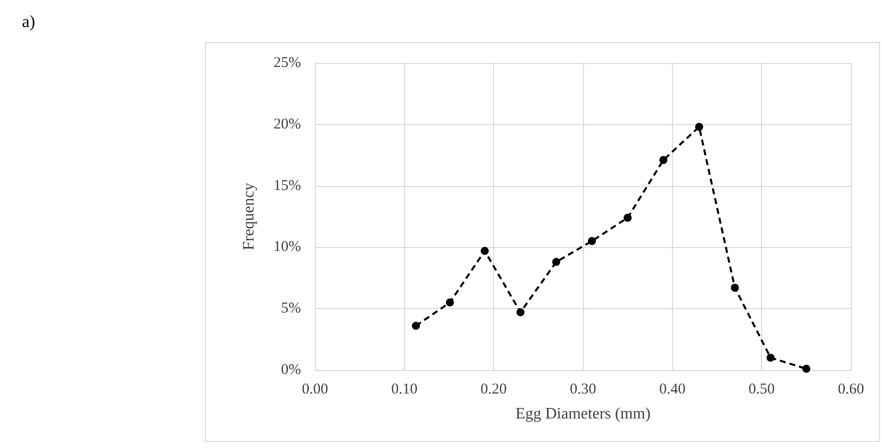 The width and height of the screenshot is (882, 448). Describe the element at coordinates (761, 390) in the screenshot. I see `x-tick-label: 0.50` at that location.